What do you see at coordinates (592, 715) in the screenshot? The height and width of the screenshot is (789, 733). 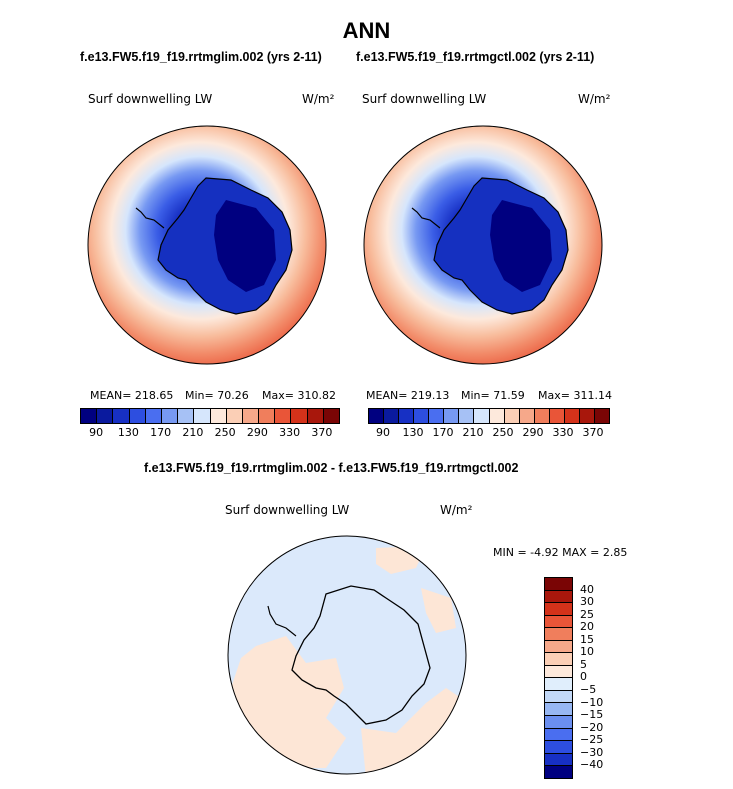 I see `diff-colorbar-tick-label: −15` at bounding box center [592, 715].